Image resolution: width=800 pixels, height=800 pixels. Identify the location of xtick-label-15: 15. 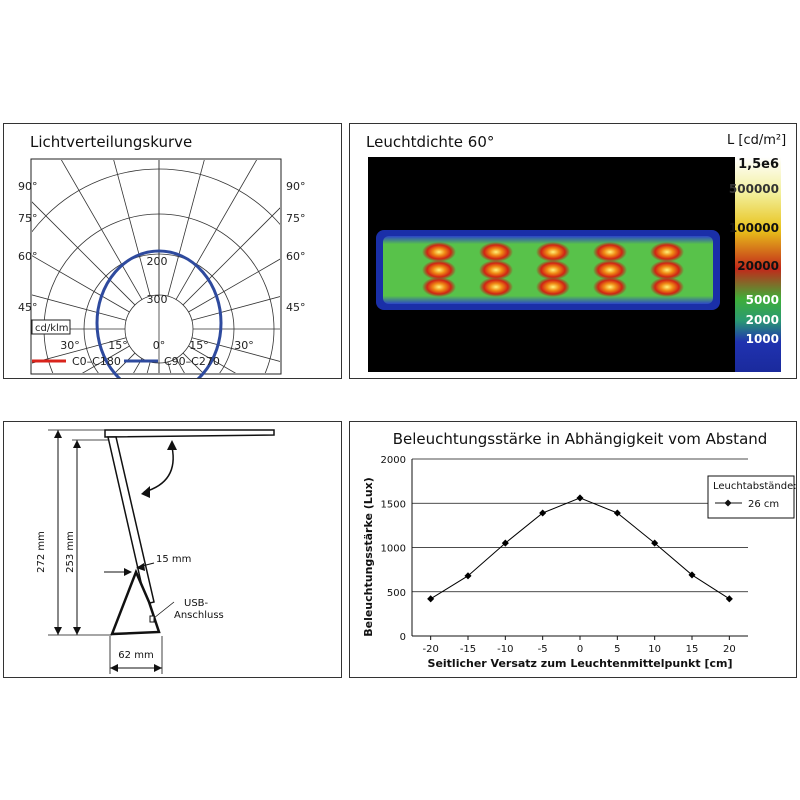
(692, 649).